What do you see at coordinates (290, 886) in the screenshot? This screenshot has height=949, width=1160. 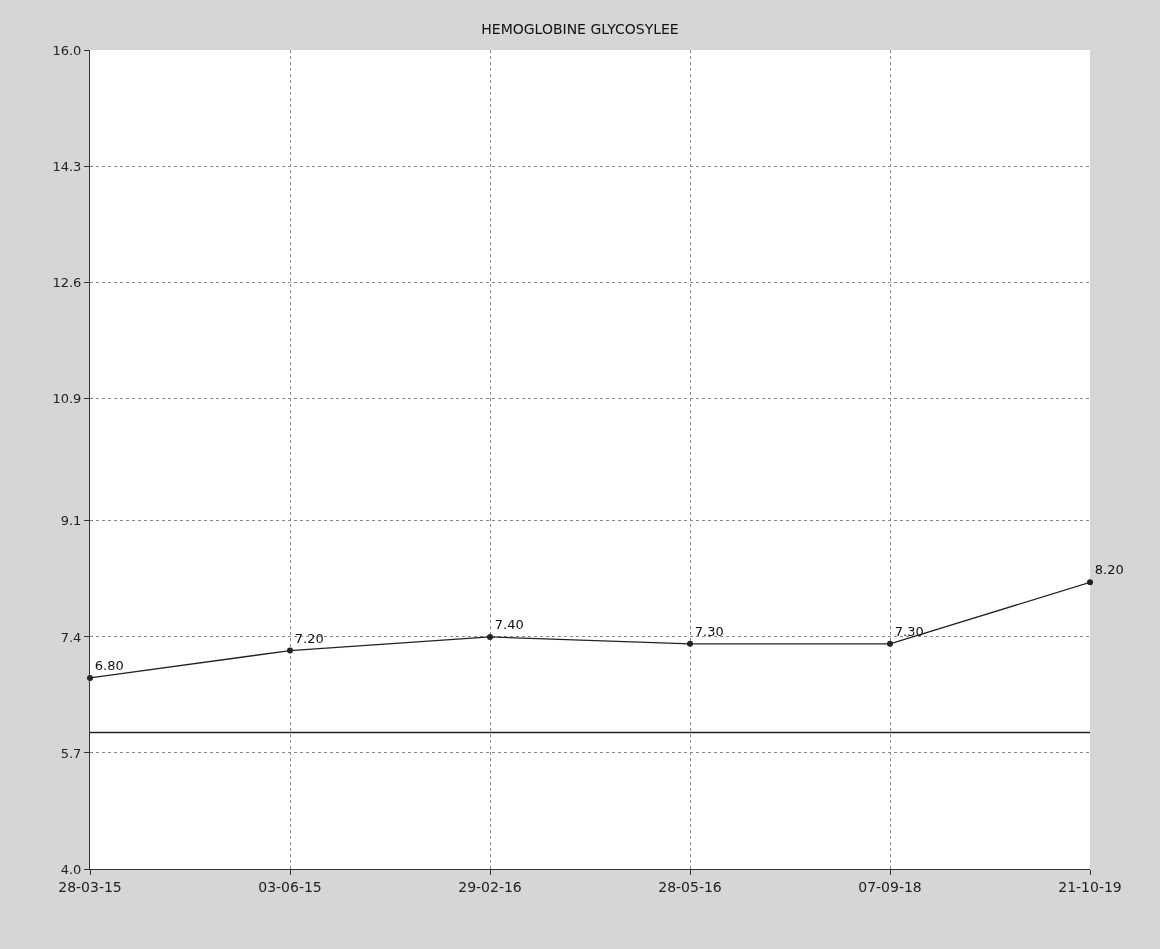 I see `x-tick-label: 03-06-15` at bounding box center [290, 886].